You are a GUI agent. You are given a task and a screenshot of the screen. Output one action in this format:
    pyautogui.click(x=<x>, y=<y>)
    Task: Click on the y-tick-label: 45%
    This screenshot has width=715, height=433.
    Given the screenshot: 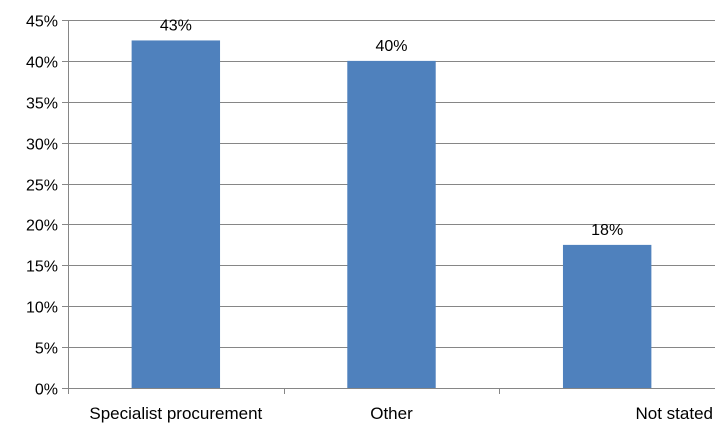 What is the action you would take?
    pyautogui.click(x=42, y=22)
    